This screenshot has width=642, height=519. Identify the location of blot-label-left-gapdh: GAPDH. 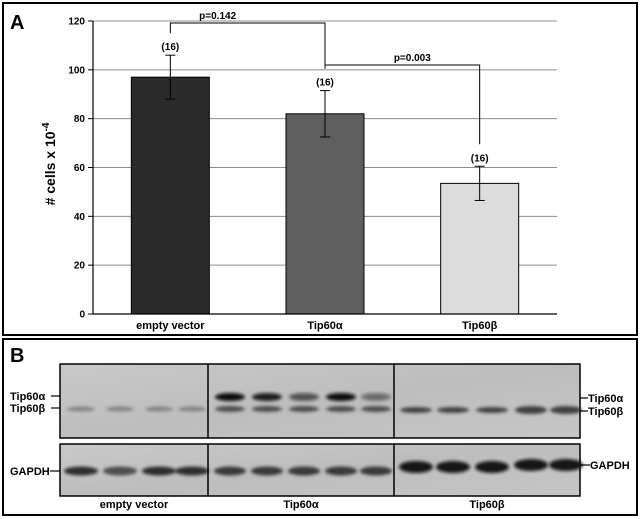
(30, 472).